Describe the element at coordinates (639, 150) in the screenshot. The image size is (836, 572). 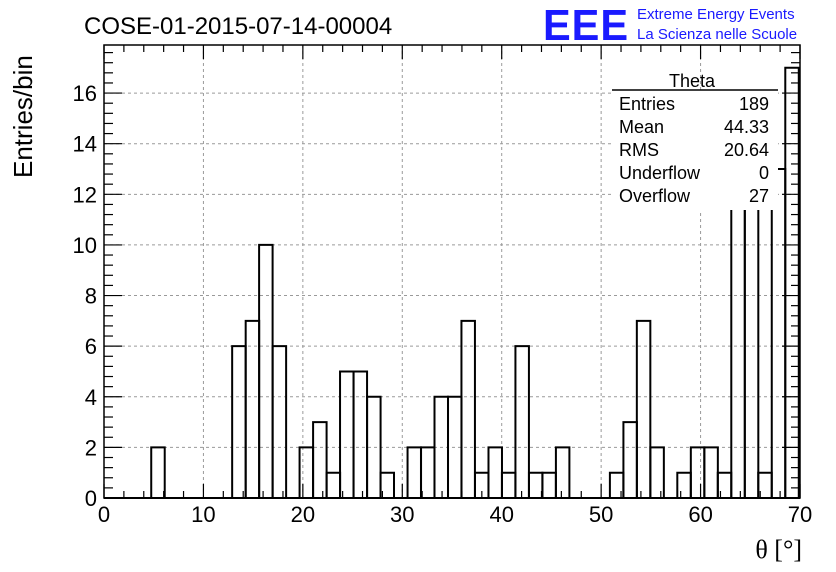
I see `stats-row-label: RMS` at that location.